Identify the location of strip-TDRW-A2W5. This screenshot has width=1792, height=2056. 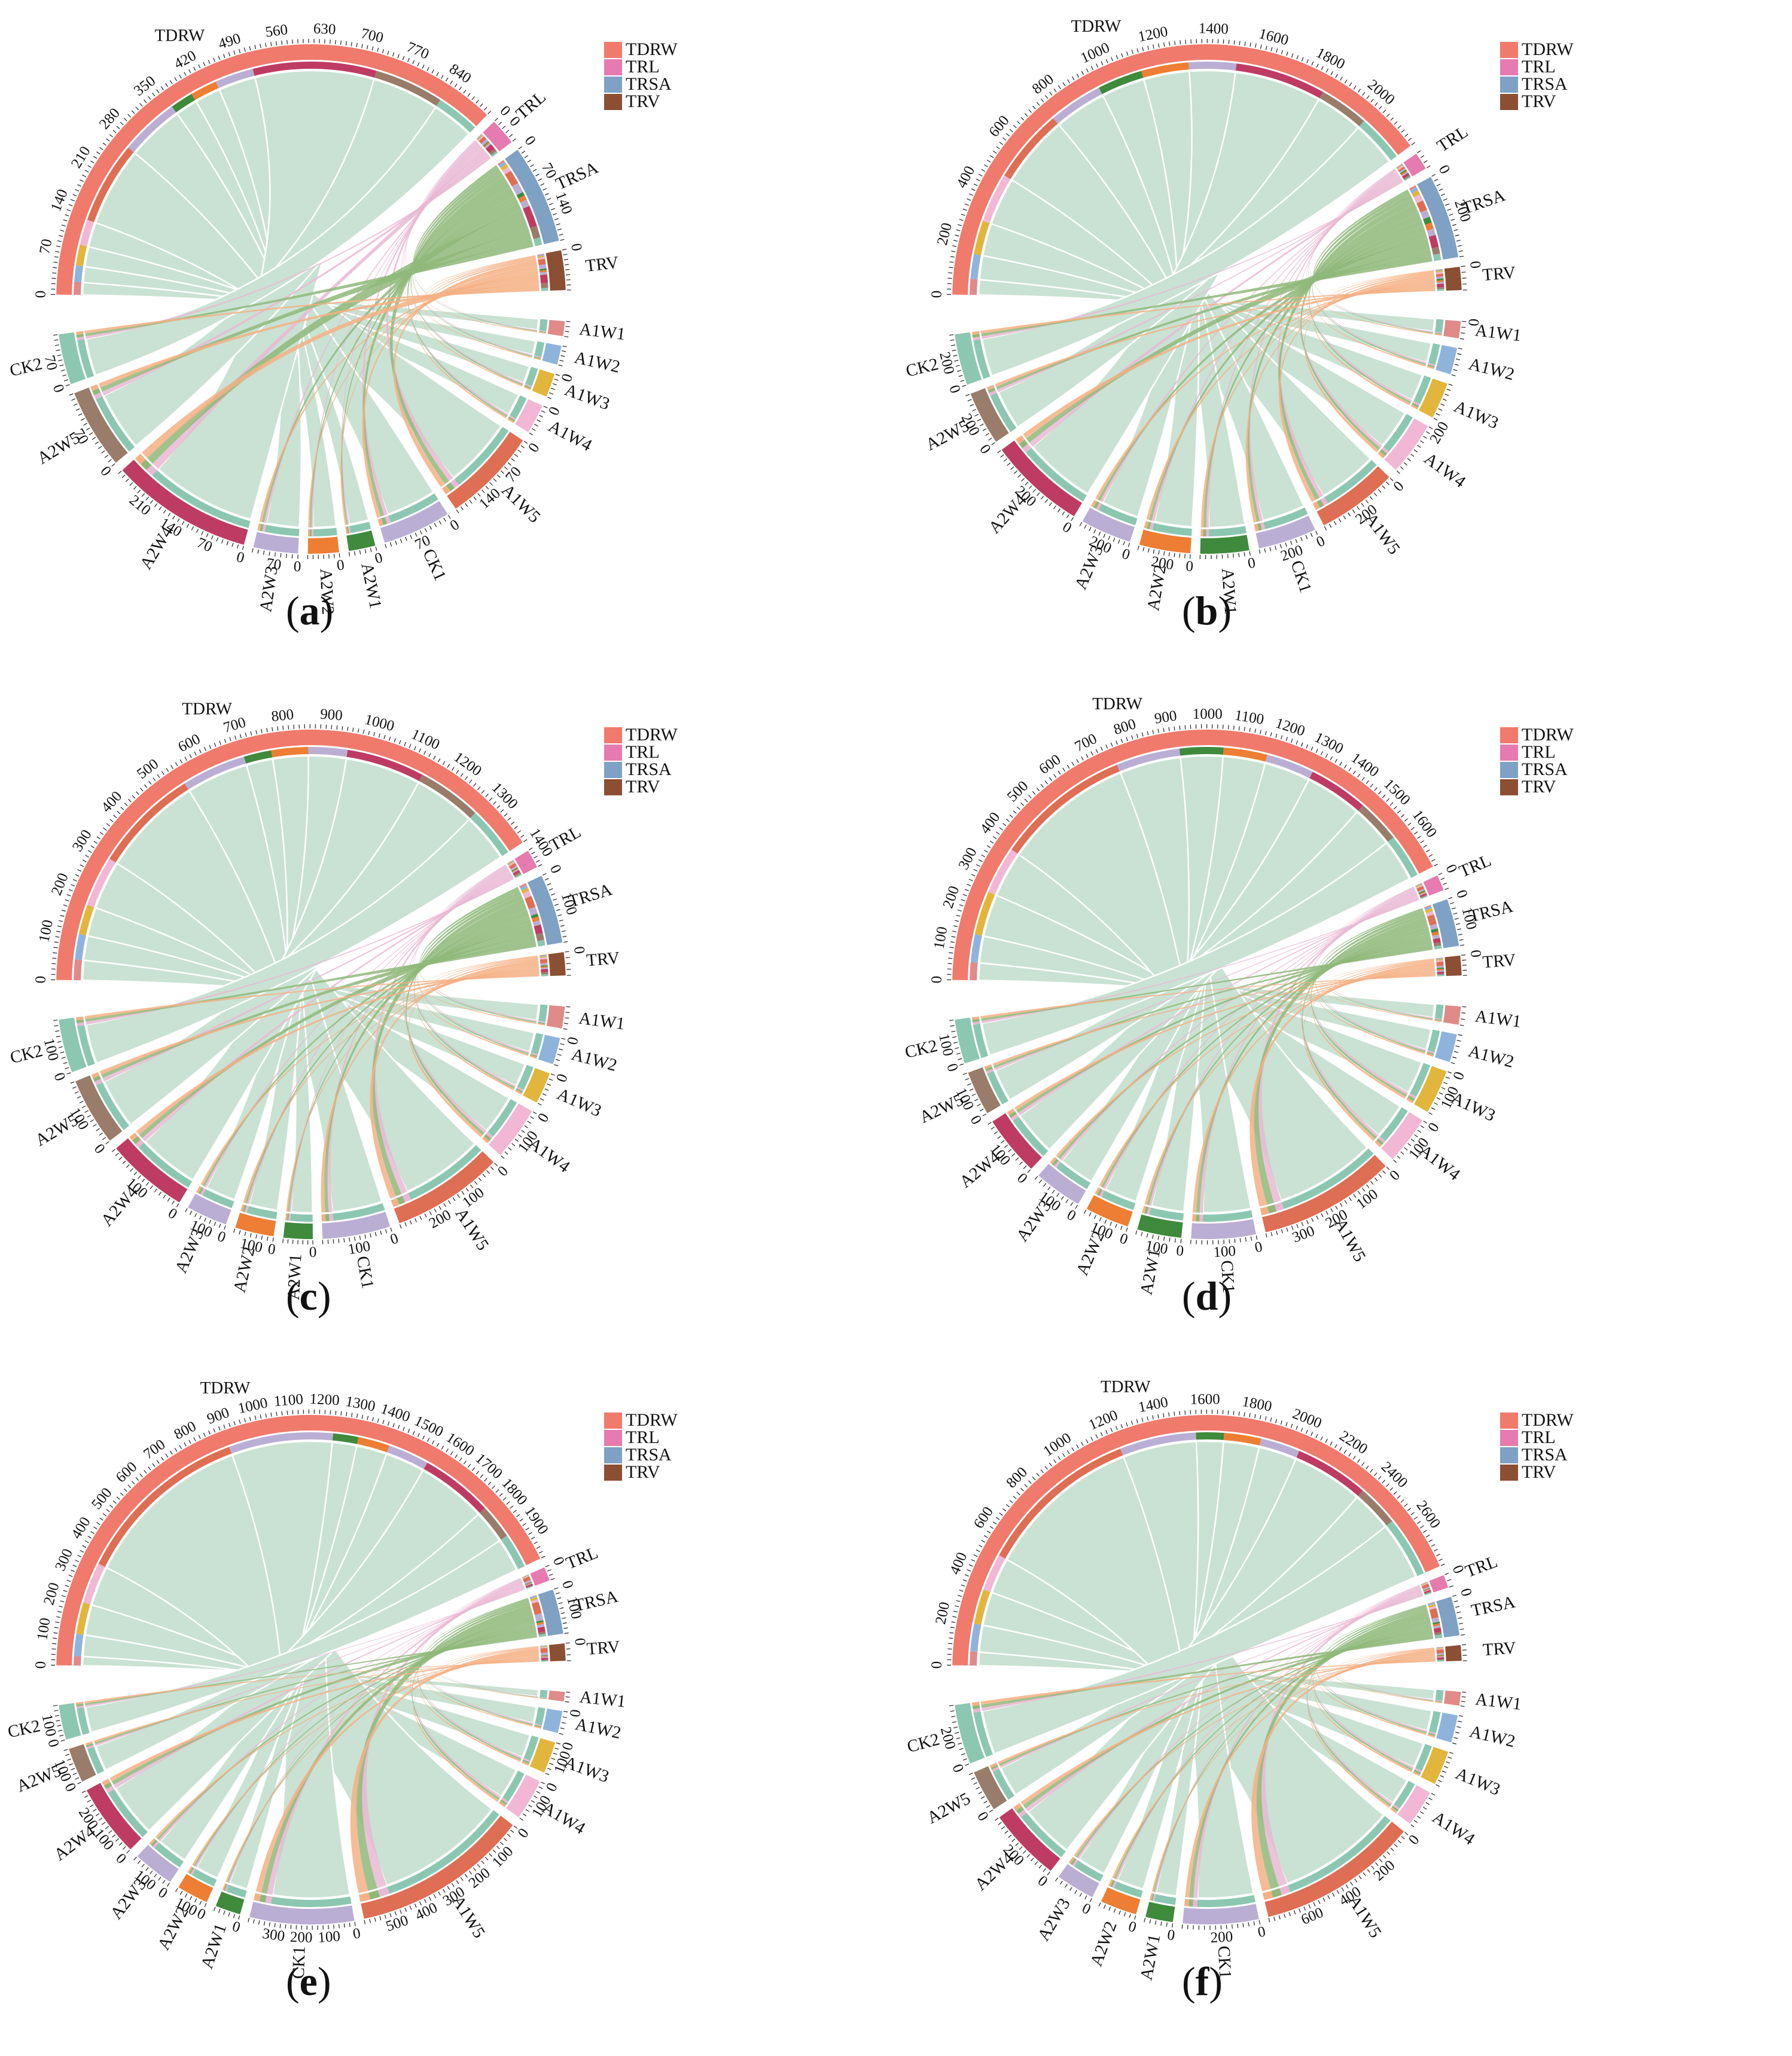
(447, 796).